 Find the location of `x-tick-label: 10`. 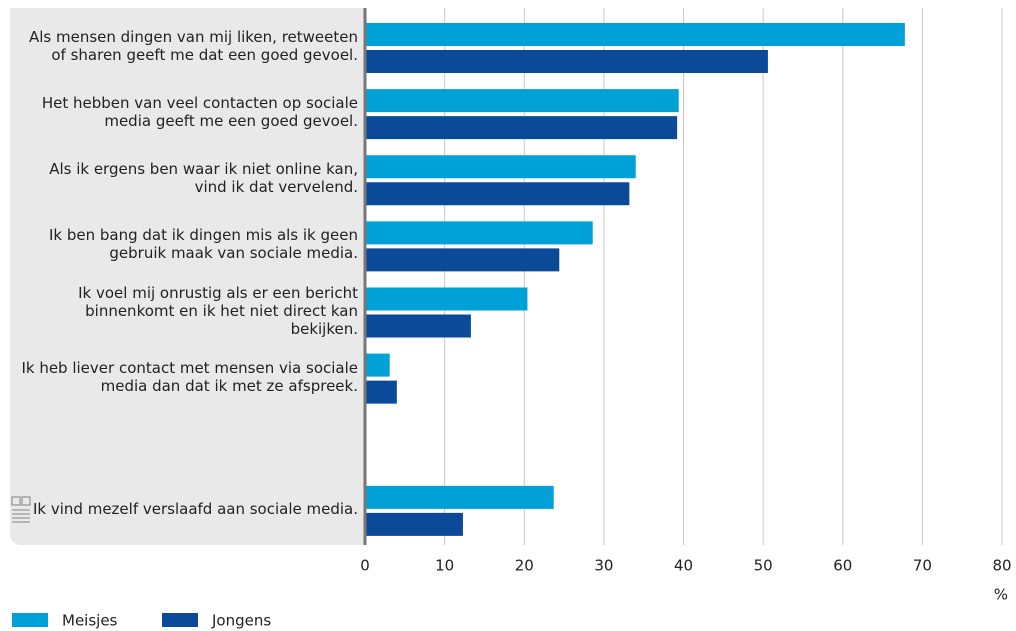

x-tick-label: 10 is located at coordinates (444, 566).